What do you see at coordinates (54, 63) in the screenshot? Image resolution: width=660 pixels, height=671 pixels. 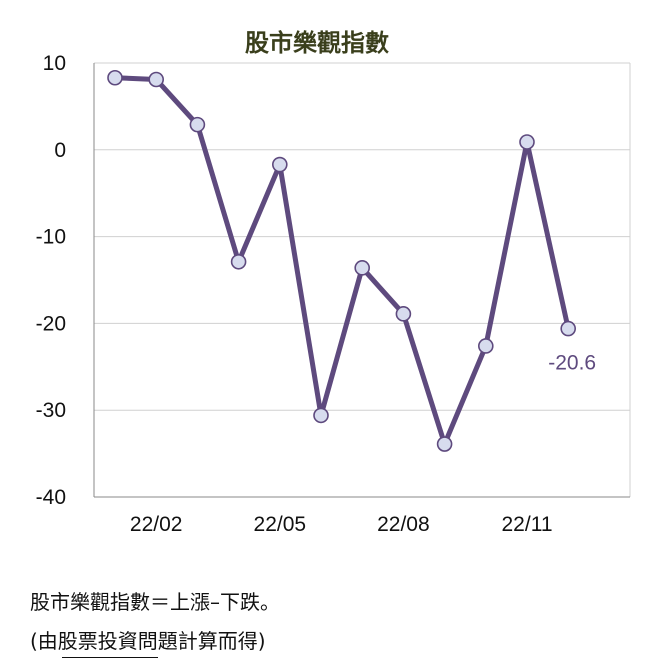 I see `y-tick-label: 10` at bounding box center [54, 63].